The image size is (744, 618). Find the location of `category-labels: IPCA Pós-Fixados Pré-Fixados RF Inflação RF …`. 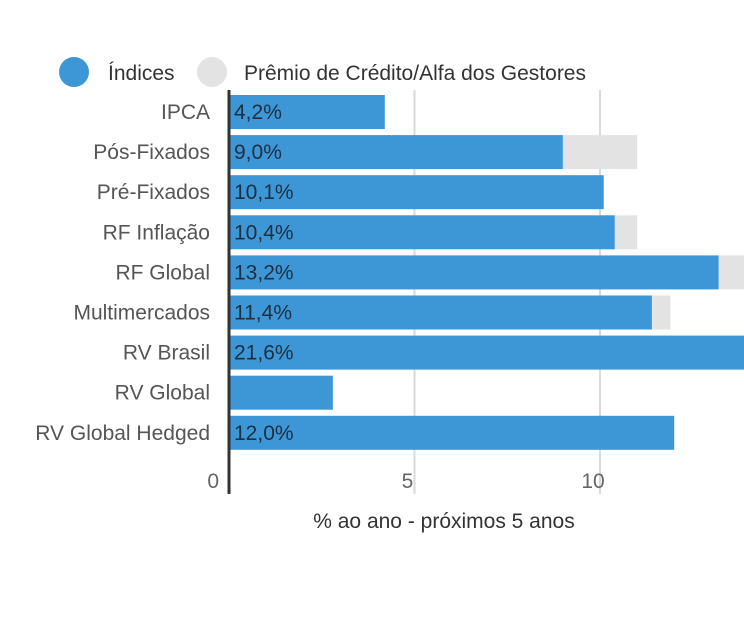

category-labels: IPCA Pós-Fixados Pré-Fixados RF Inflação RF … is located at coordinates (122, 273).